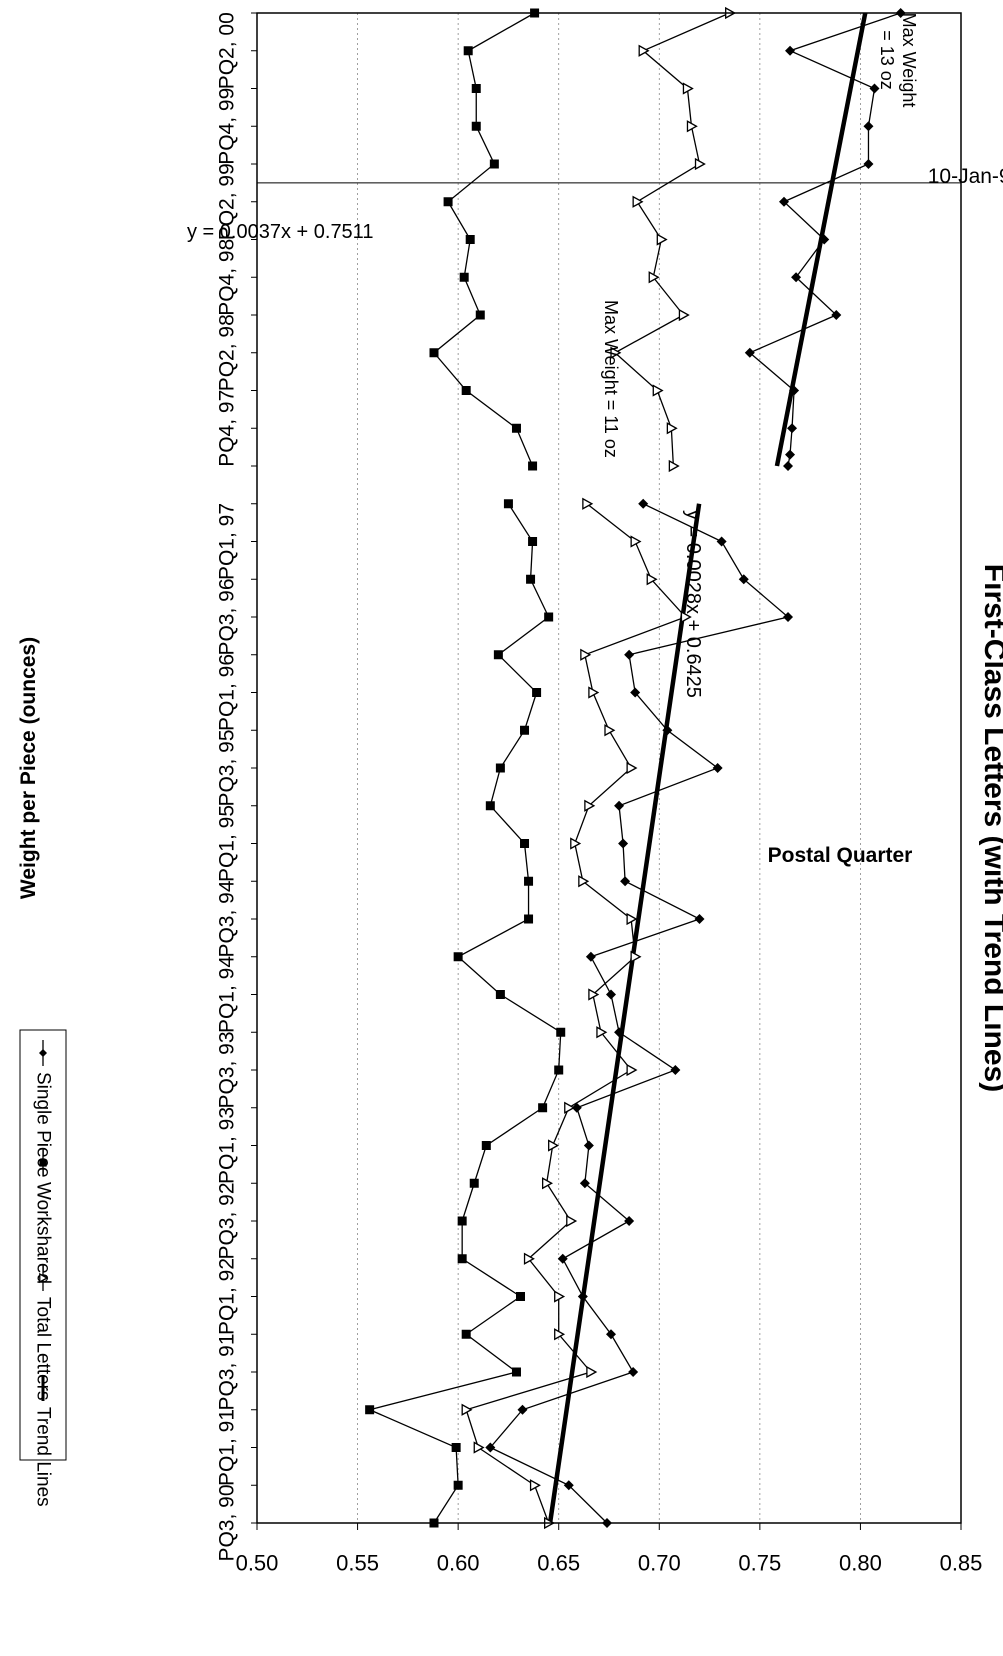 This screenshot has height=1656, width=1003. I want to click on legend-box, so click(43, 1245).